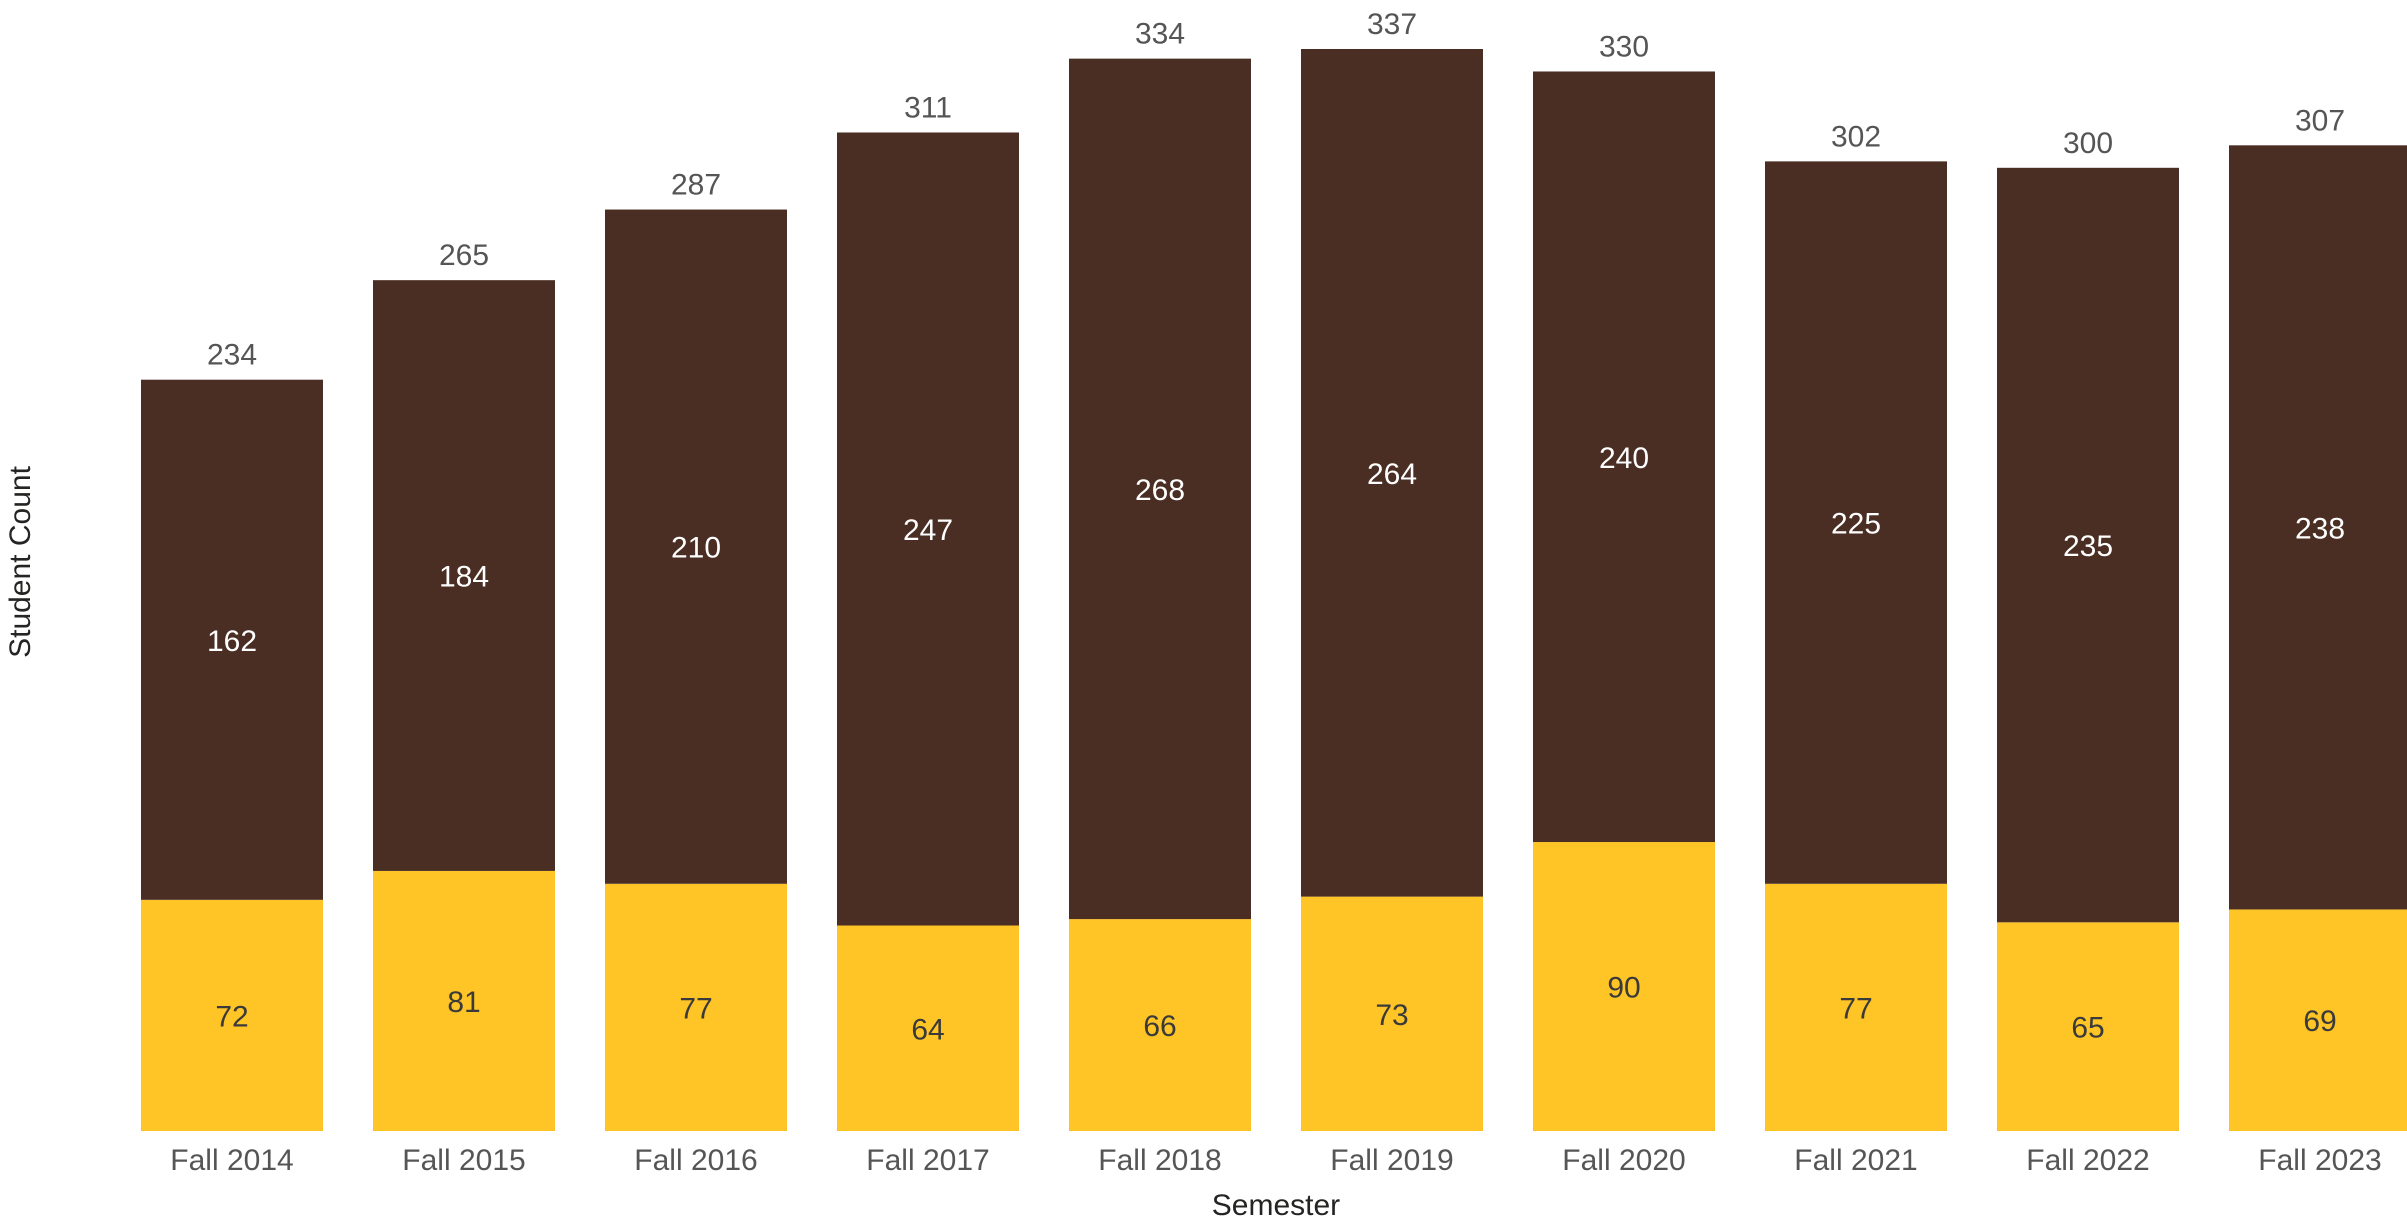 The image size is (2407, 1225). What do you see at coordinates (1624, 46) in the screenshot?
I see `total-value-label: 330` at bounding box center [1624, 46].